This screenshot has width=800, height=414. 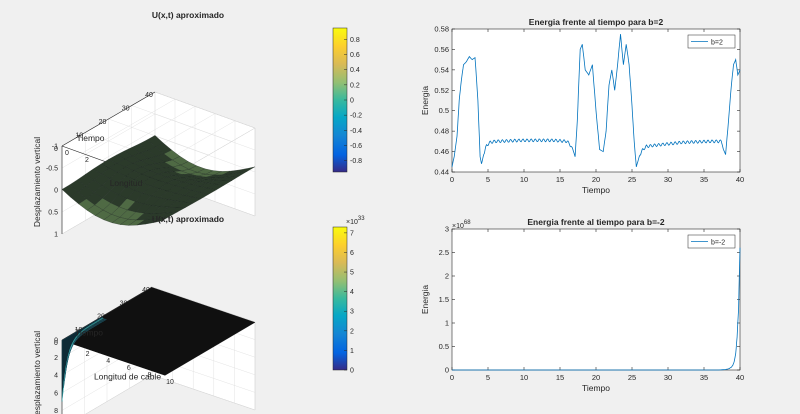 I want to click on x-tick-label: 4, so click(x=108, y=361).